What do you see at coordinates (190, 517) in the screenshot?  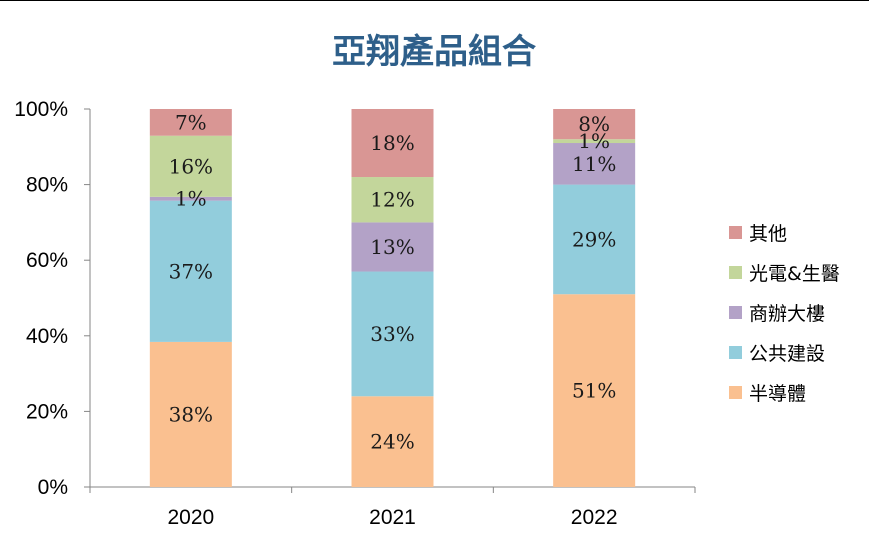 I see `x-tick-label: 2020` at bounding box center [190, 517].